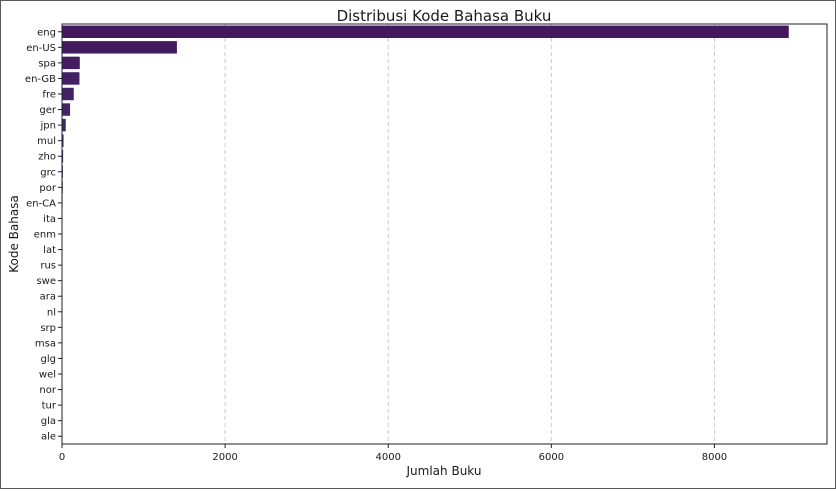  Describe the element at coordinates (41, 48) in the screenshot. I see `y-tick-label: en-US` at that location.